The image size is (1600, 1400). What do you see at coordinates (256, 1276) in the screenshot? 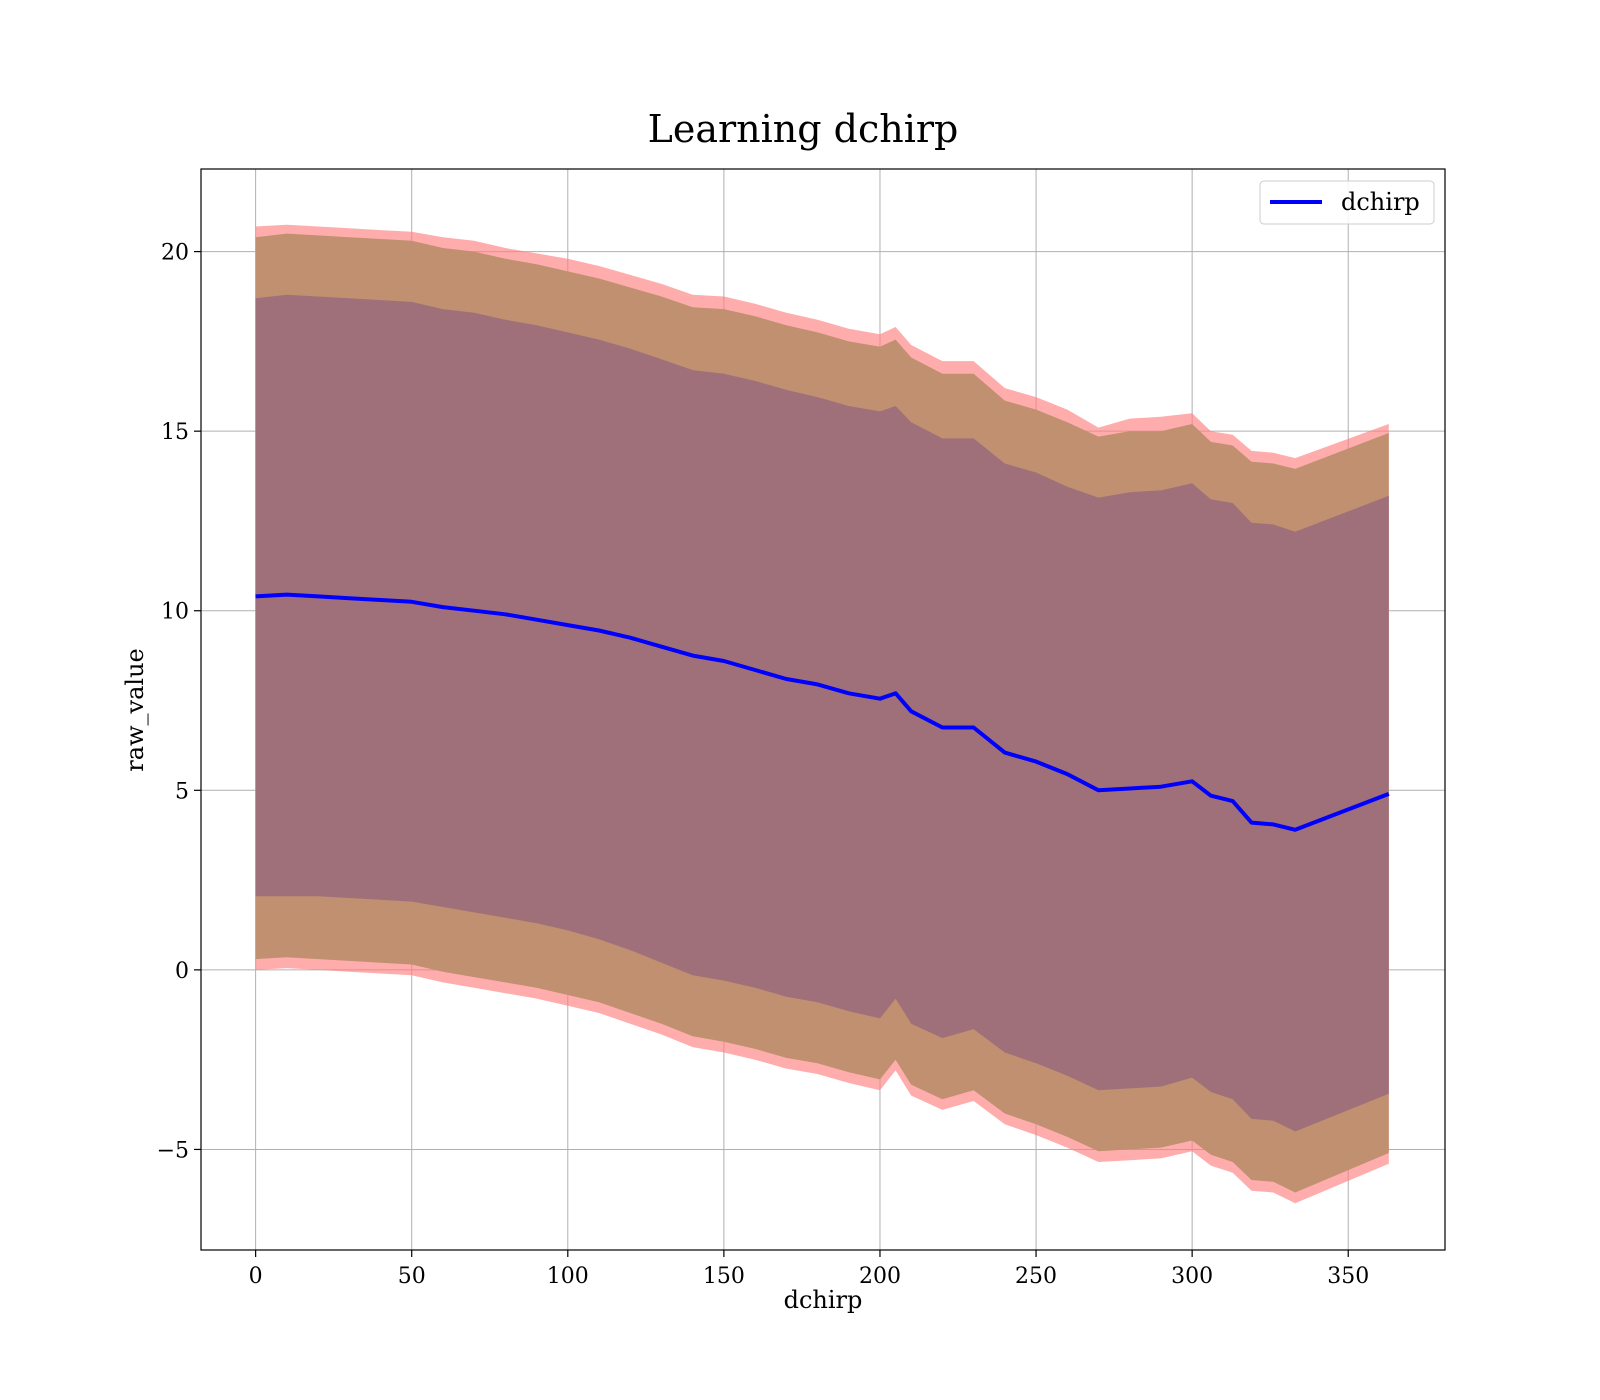
I see `x-tick-label: 0` at bounding box center [256, 1276].